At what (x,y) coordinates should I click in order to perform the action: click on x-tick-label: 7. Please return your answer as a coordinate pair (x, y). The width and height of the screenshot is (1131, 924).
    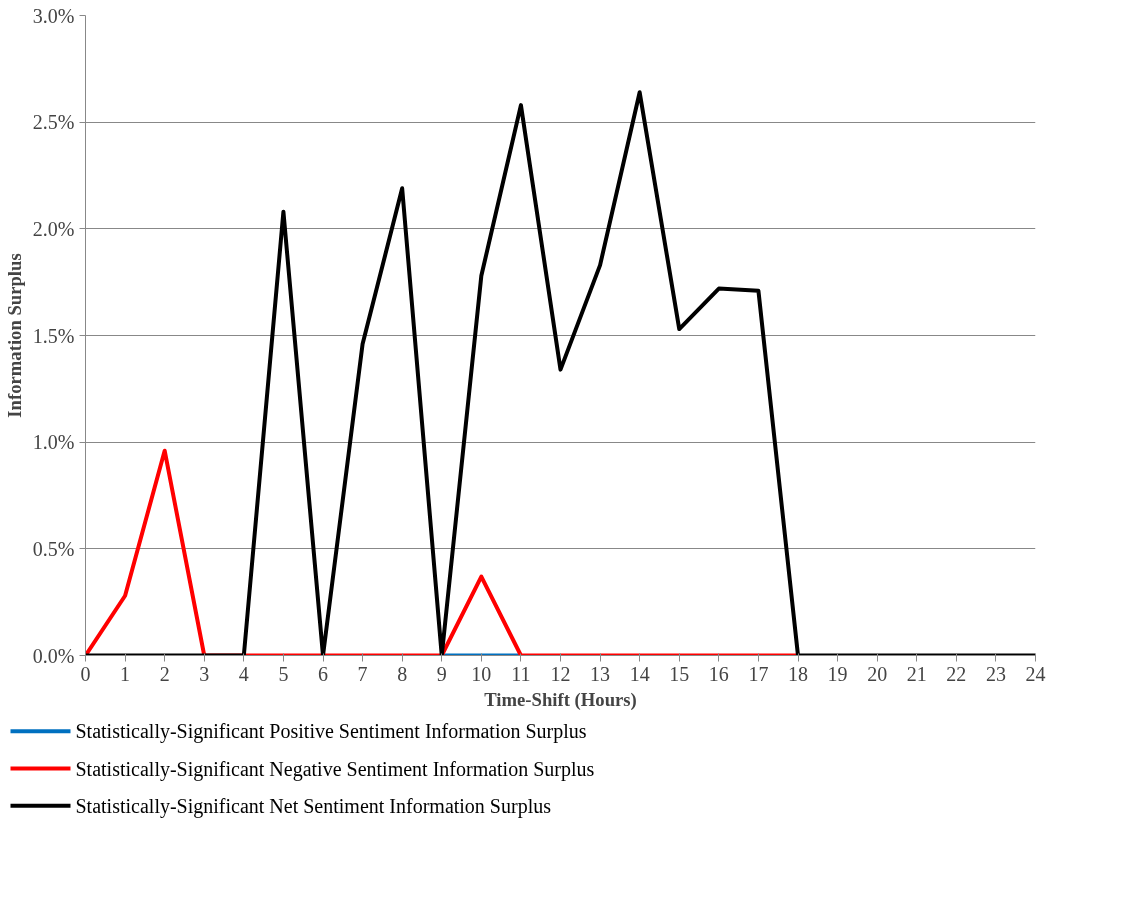
    Looking at the image, I should click on (362, 673).